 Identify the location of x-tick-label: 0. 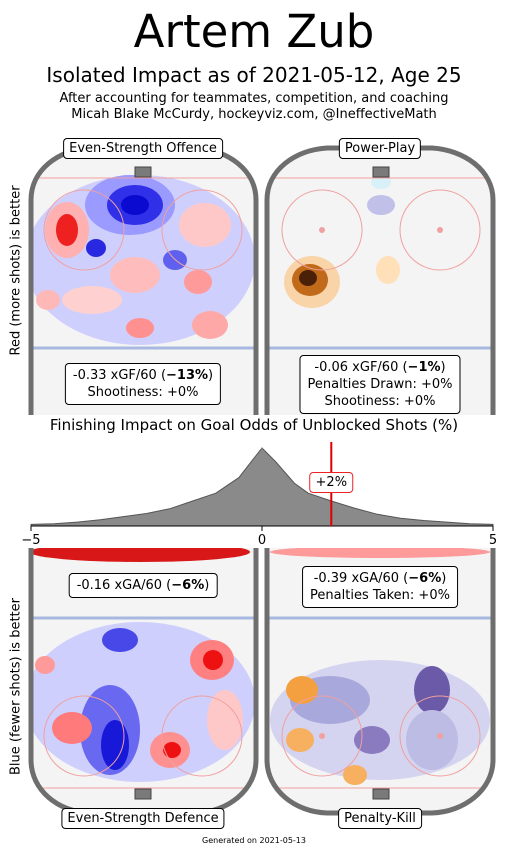
(262, 540).